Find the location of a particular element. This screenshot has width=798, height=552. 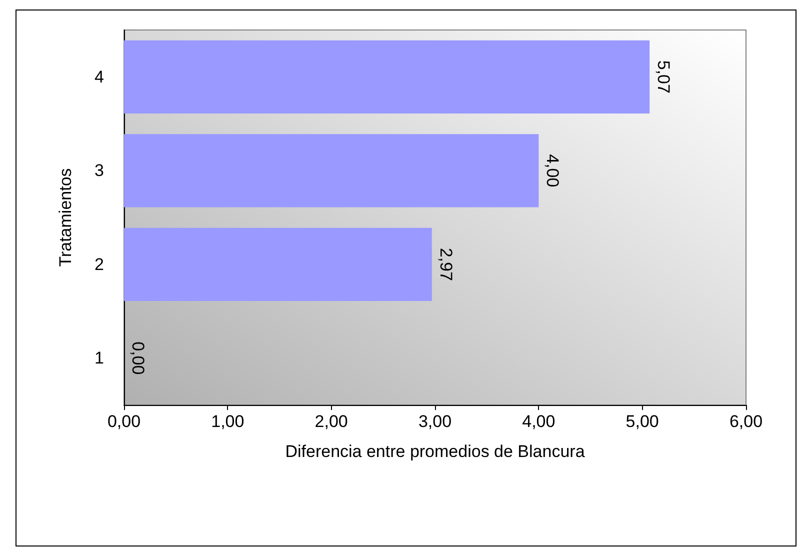

x-tick-label: 4,00 is located at coordinates (539, 421).